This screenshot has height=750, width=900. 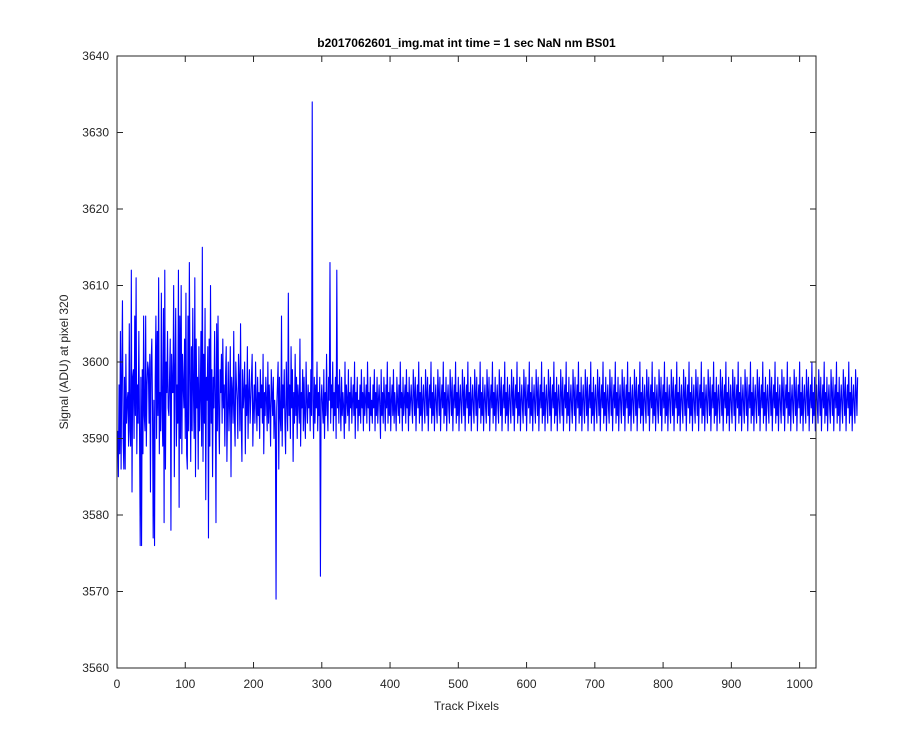 What do you see at coordinates (95, 362) in the screenshot?
I see `y-tick-label: 3600` at bounding box center [95, 362].